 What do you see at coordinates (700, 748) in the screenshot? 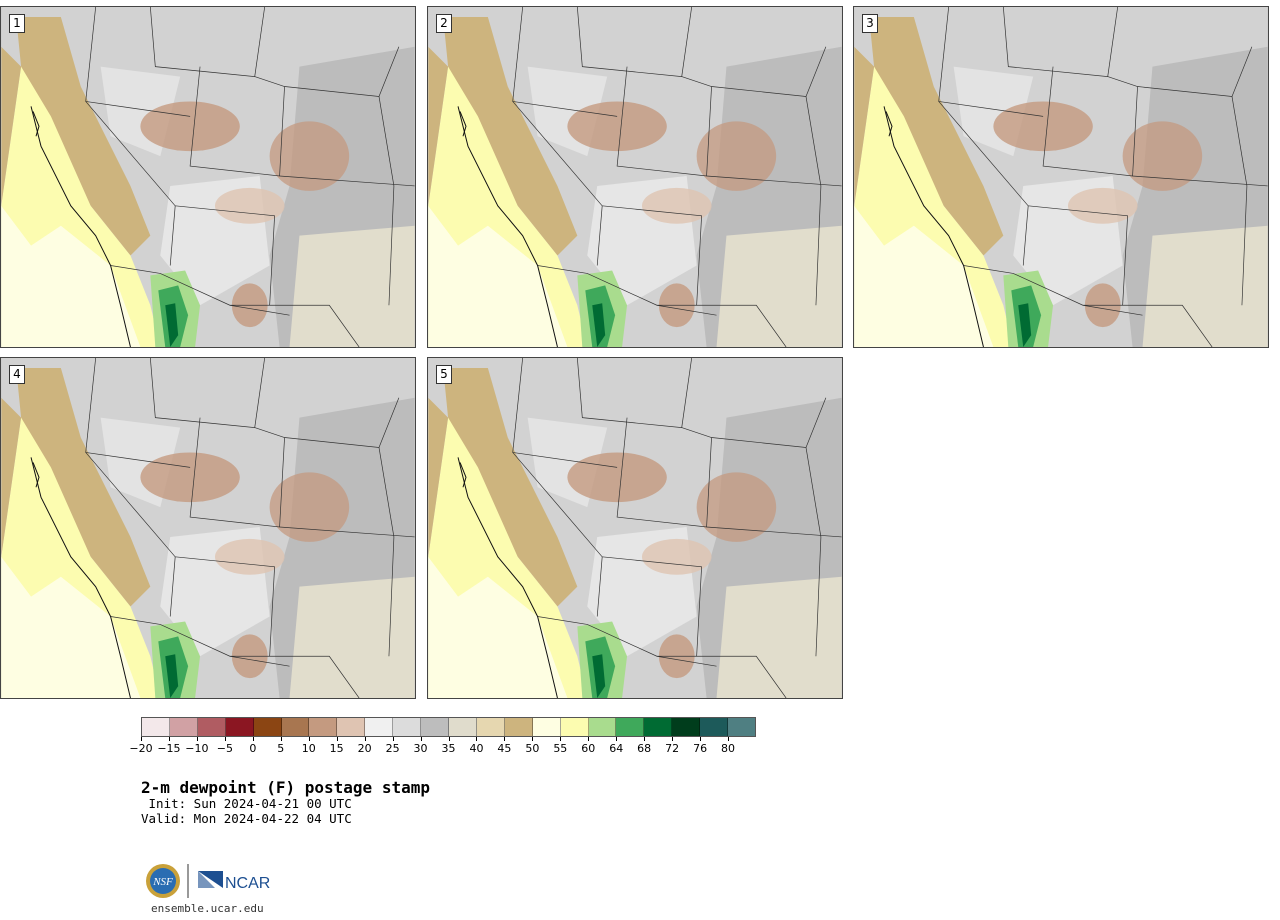
I see `colorbar-tick-label: 76` at bounding box center [700, 748].